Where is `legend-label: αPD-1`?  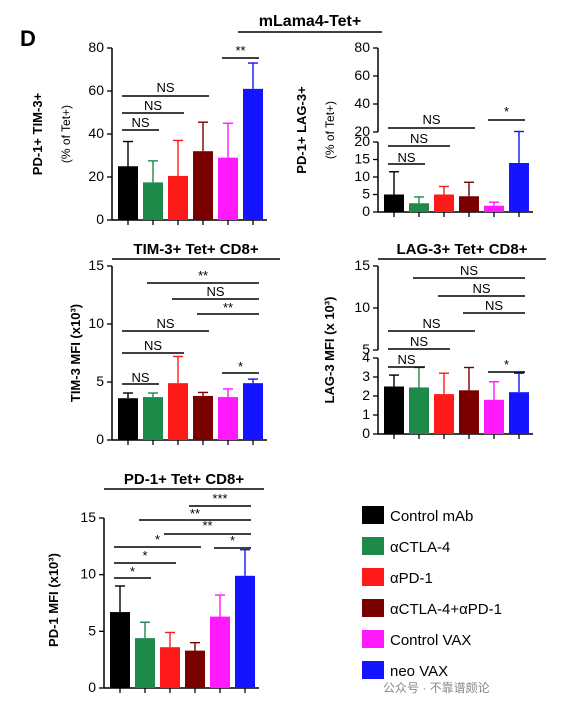 legend-label: αPD-1 is located at coordinates (411, 578).